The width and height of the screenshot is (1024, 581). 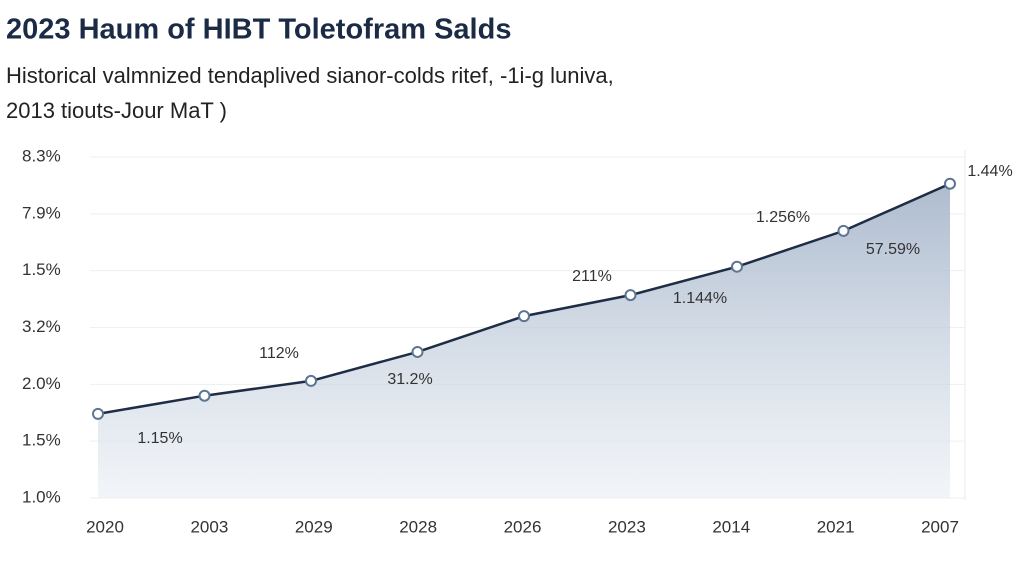 I want to click on chart-subtitle: 2013 tiouts-Jour MaT ), so click(x=116, y=110).